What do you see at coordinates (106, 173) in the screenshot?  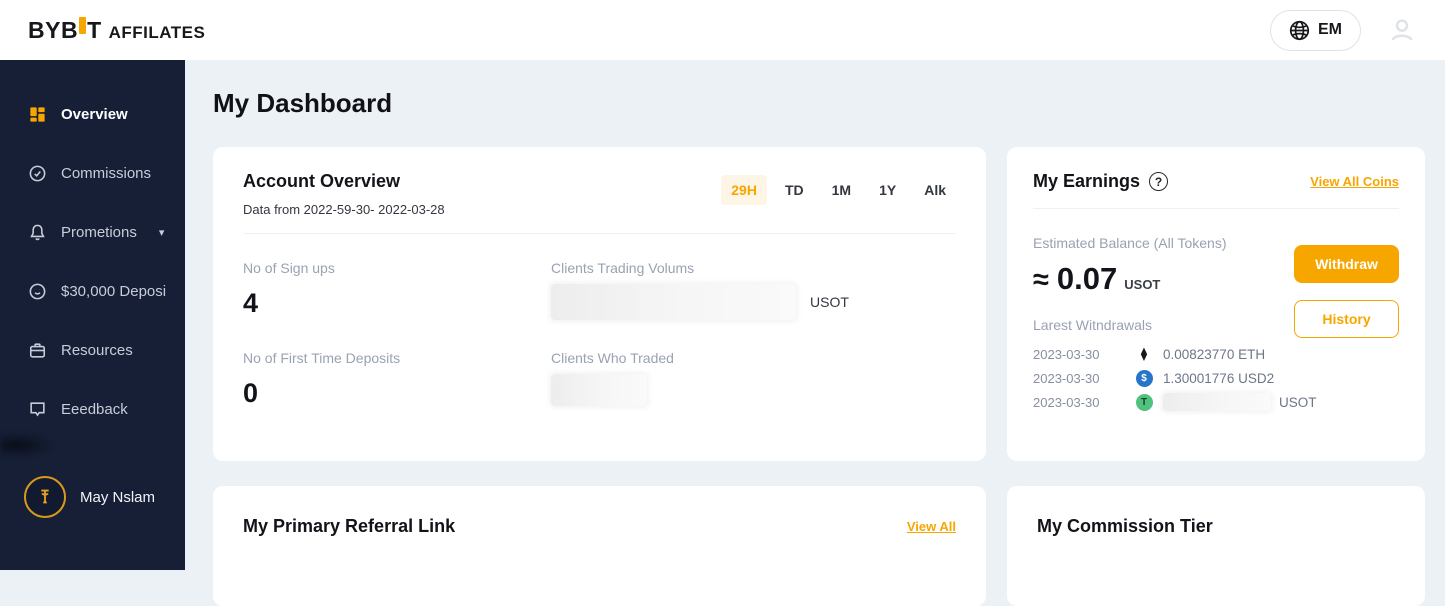 I see `sidebar-item-label: Commissions` at bounding box center [106, 173].